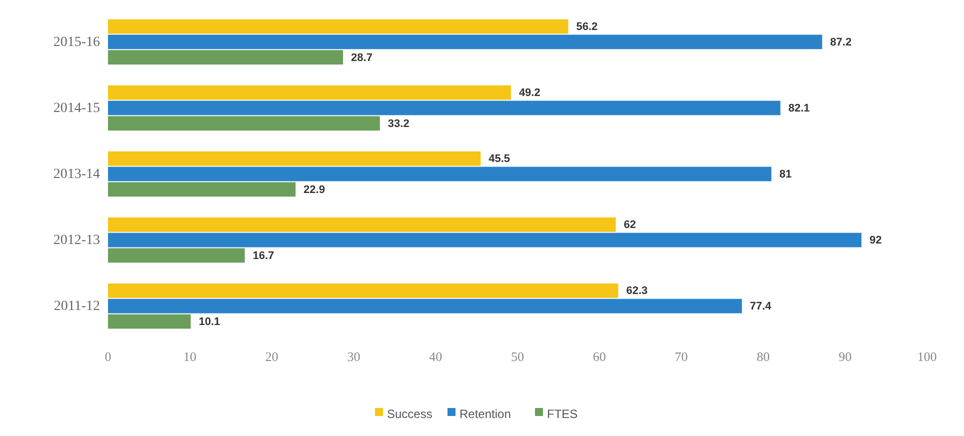 This screenshot has height=436, width=964. What do you see at coordinates (763, 356) in the screenshot?
I see `x-tick-label: 80` at bounding box center [763, 356].